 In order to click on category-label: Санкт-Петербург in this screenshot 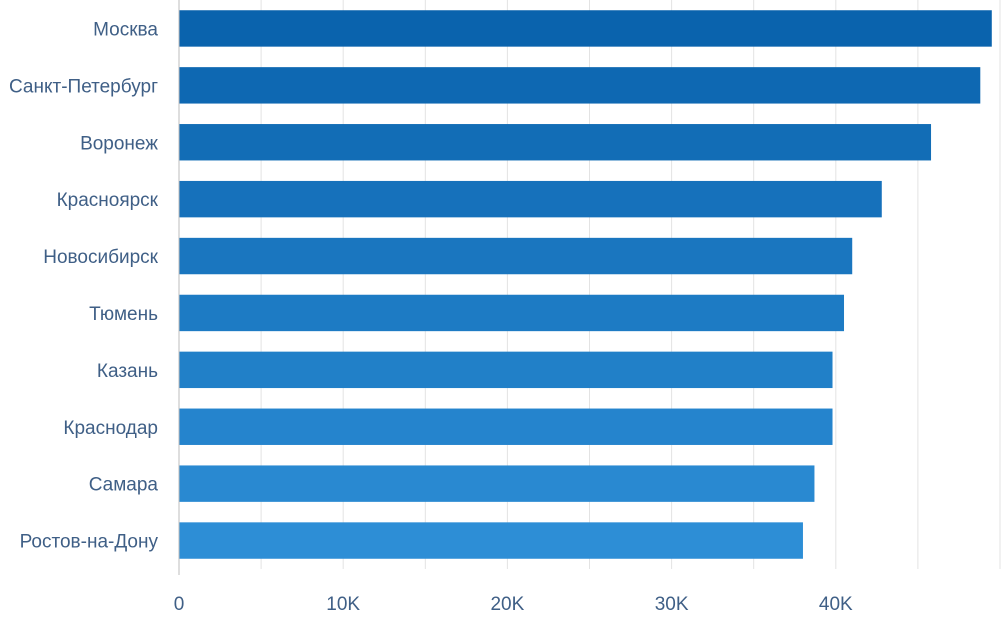, I will do `click(83, 86)`.